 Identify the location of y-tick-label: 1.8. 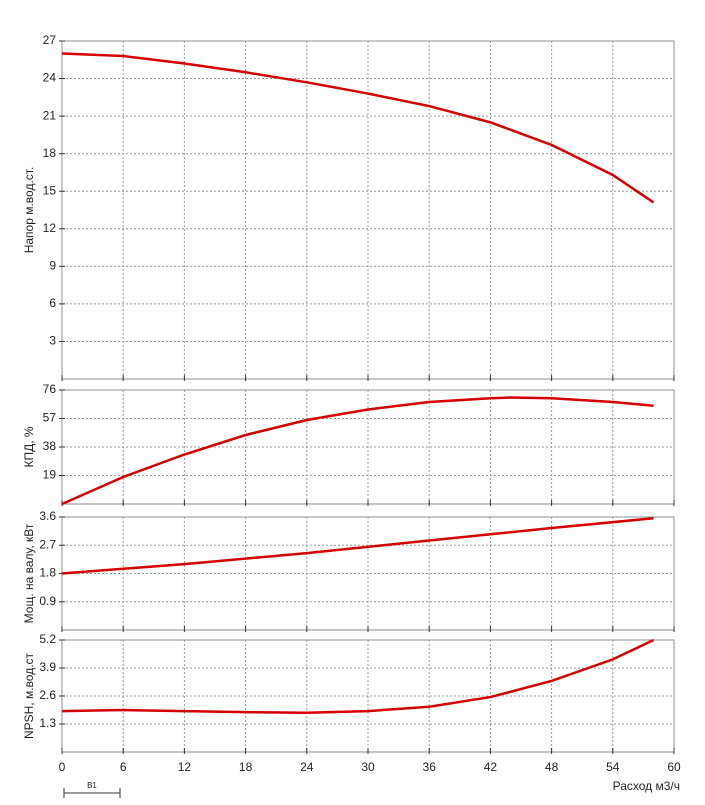
(47, 573).